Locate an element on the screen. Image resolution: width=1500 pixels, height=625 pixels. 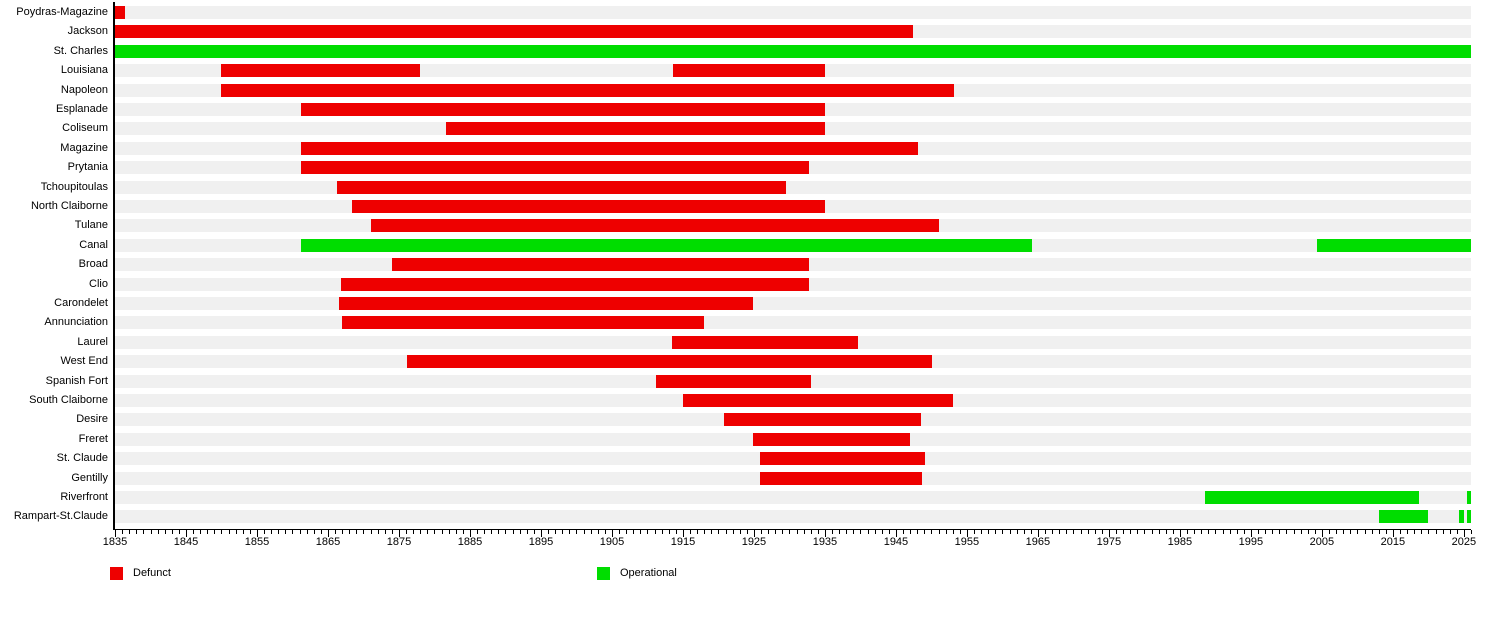
axis-tick-label: 1935 is located at coordinates (825, 542).